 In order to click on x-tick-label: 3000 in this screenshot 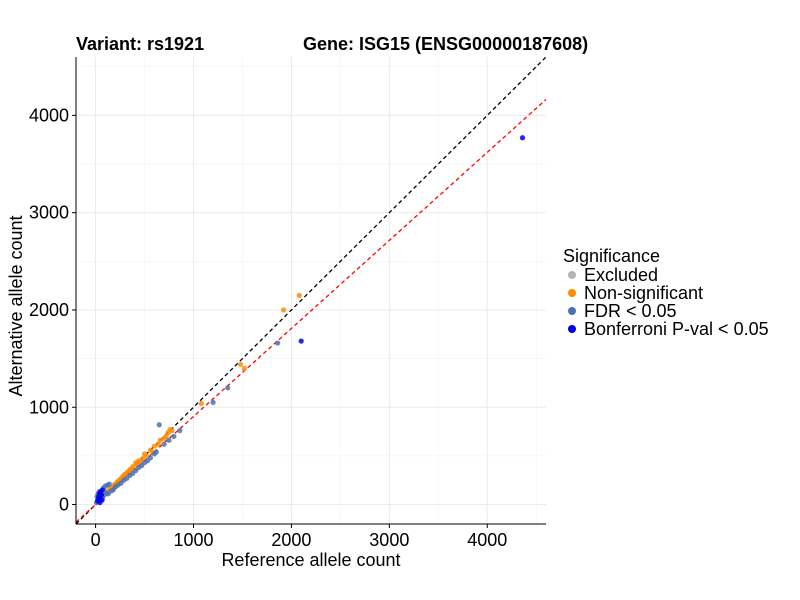, I will do `click(389, 540)`.